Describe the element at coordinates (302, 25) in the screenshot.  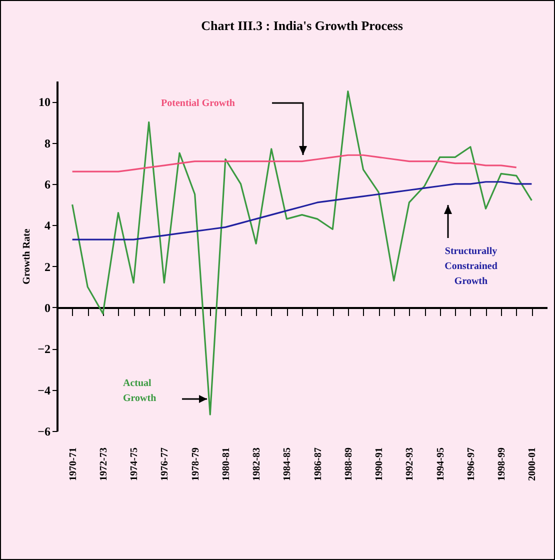
I see `chart-title: Chart III.3 : India's Growth Process` at that location.